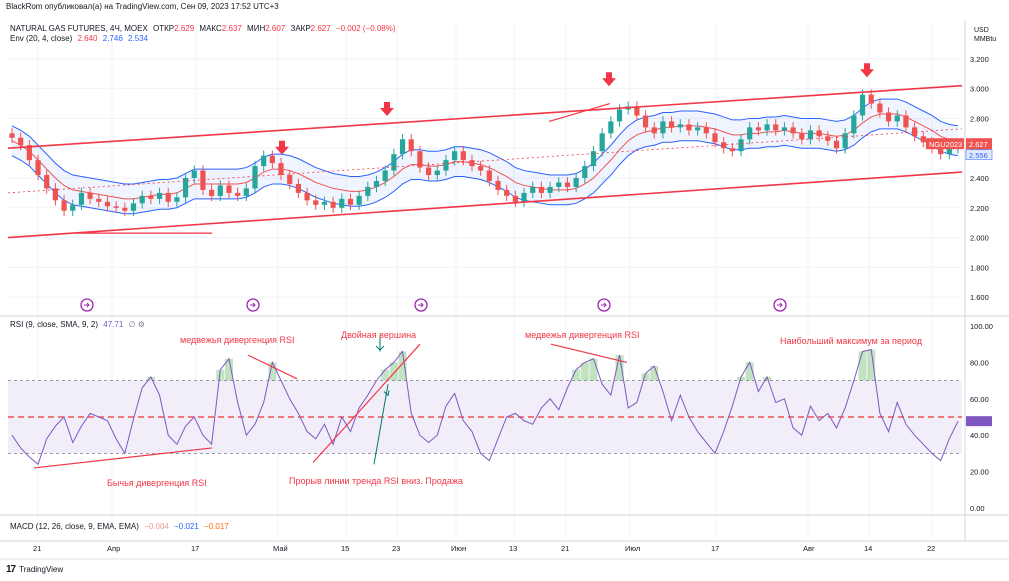 The image size is (1009, 581). Describe the element at coordinates (851, 341) in the screenshot. I see `annotation-highest-high: Наибольший максимум за период` at that location.